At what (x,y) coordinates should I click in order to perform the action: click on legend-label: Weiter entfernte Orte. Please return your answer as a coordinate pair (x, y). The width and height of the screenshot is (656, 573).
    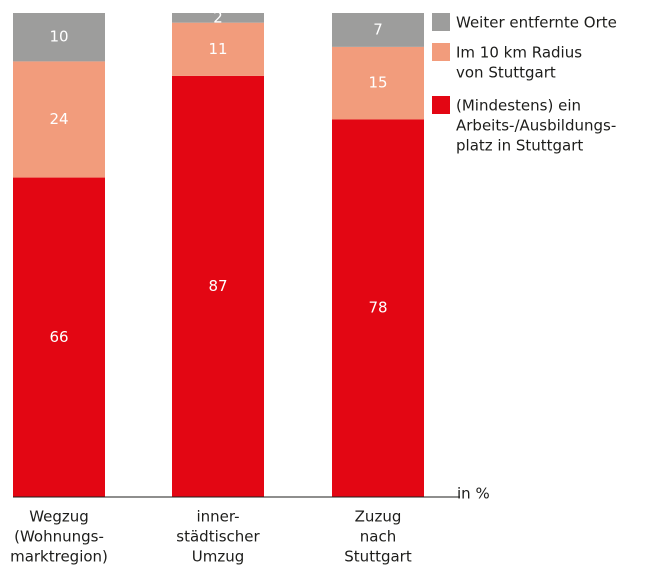
    Looking at the image, I should click on (536, 23).